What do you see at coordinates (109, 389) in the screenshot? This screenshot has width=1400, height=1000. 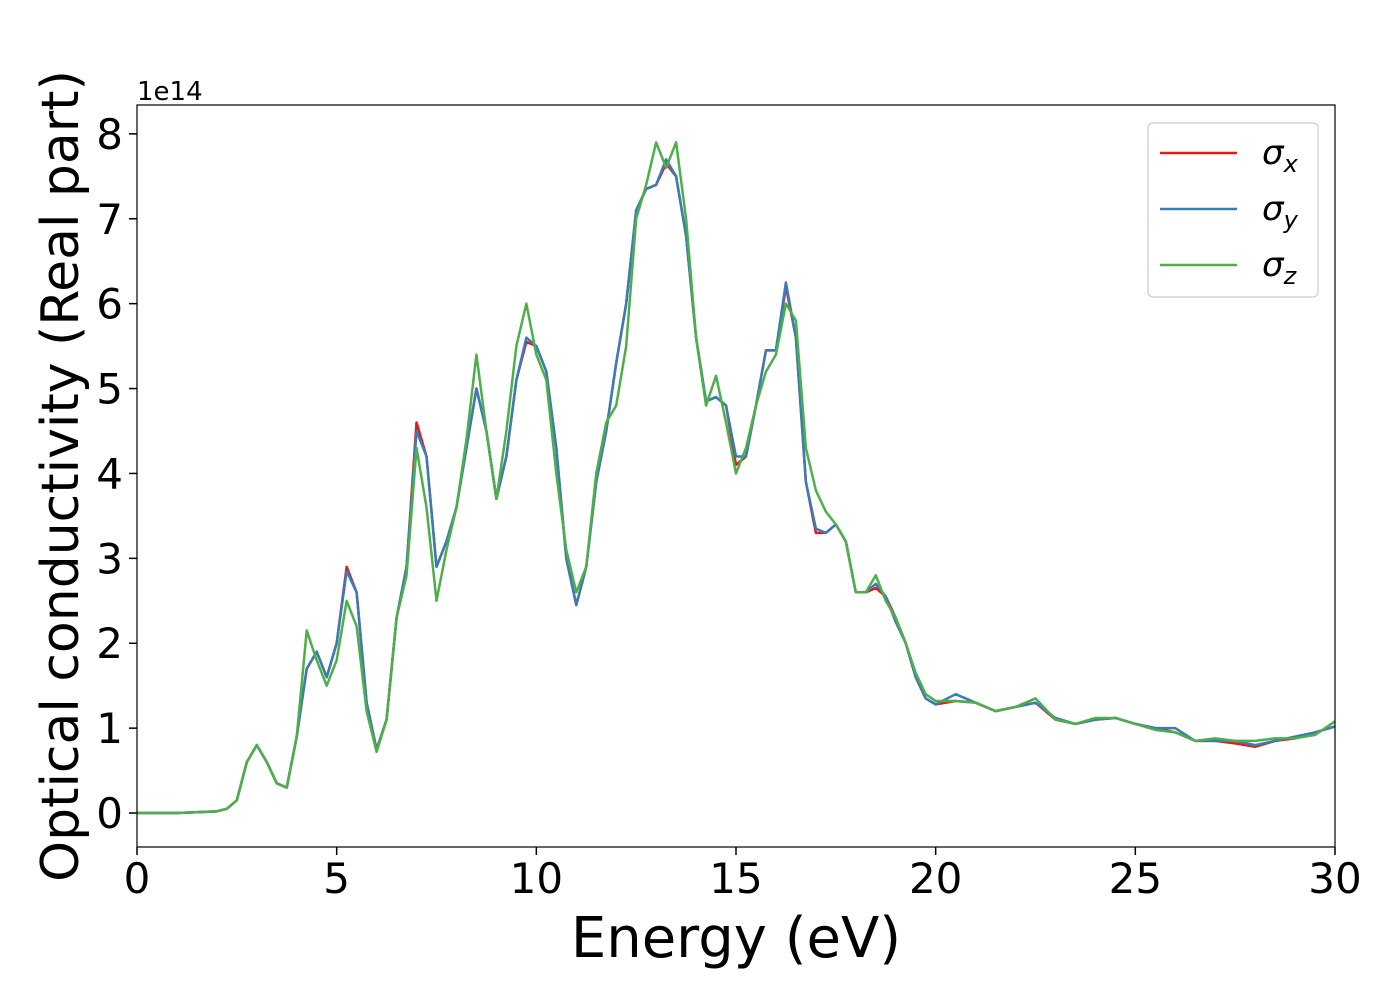 I see `y-tick-label: 5` at bounding box center [109, 389].